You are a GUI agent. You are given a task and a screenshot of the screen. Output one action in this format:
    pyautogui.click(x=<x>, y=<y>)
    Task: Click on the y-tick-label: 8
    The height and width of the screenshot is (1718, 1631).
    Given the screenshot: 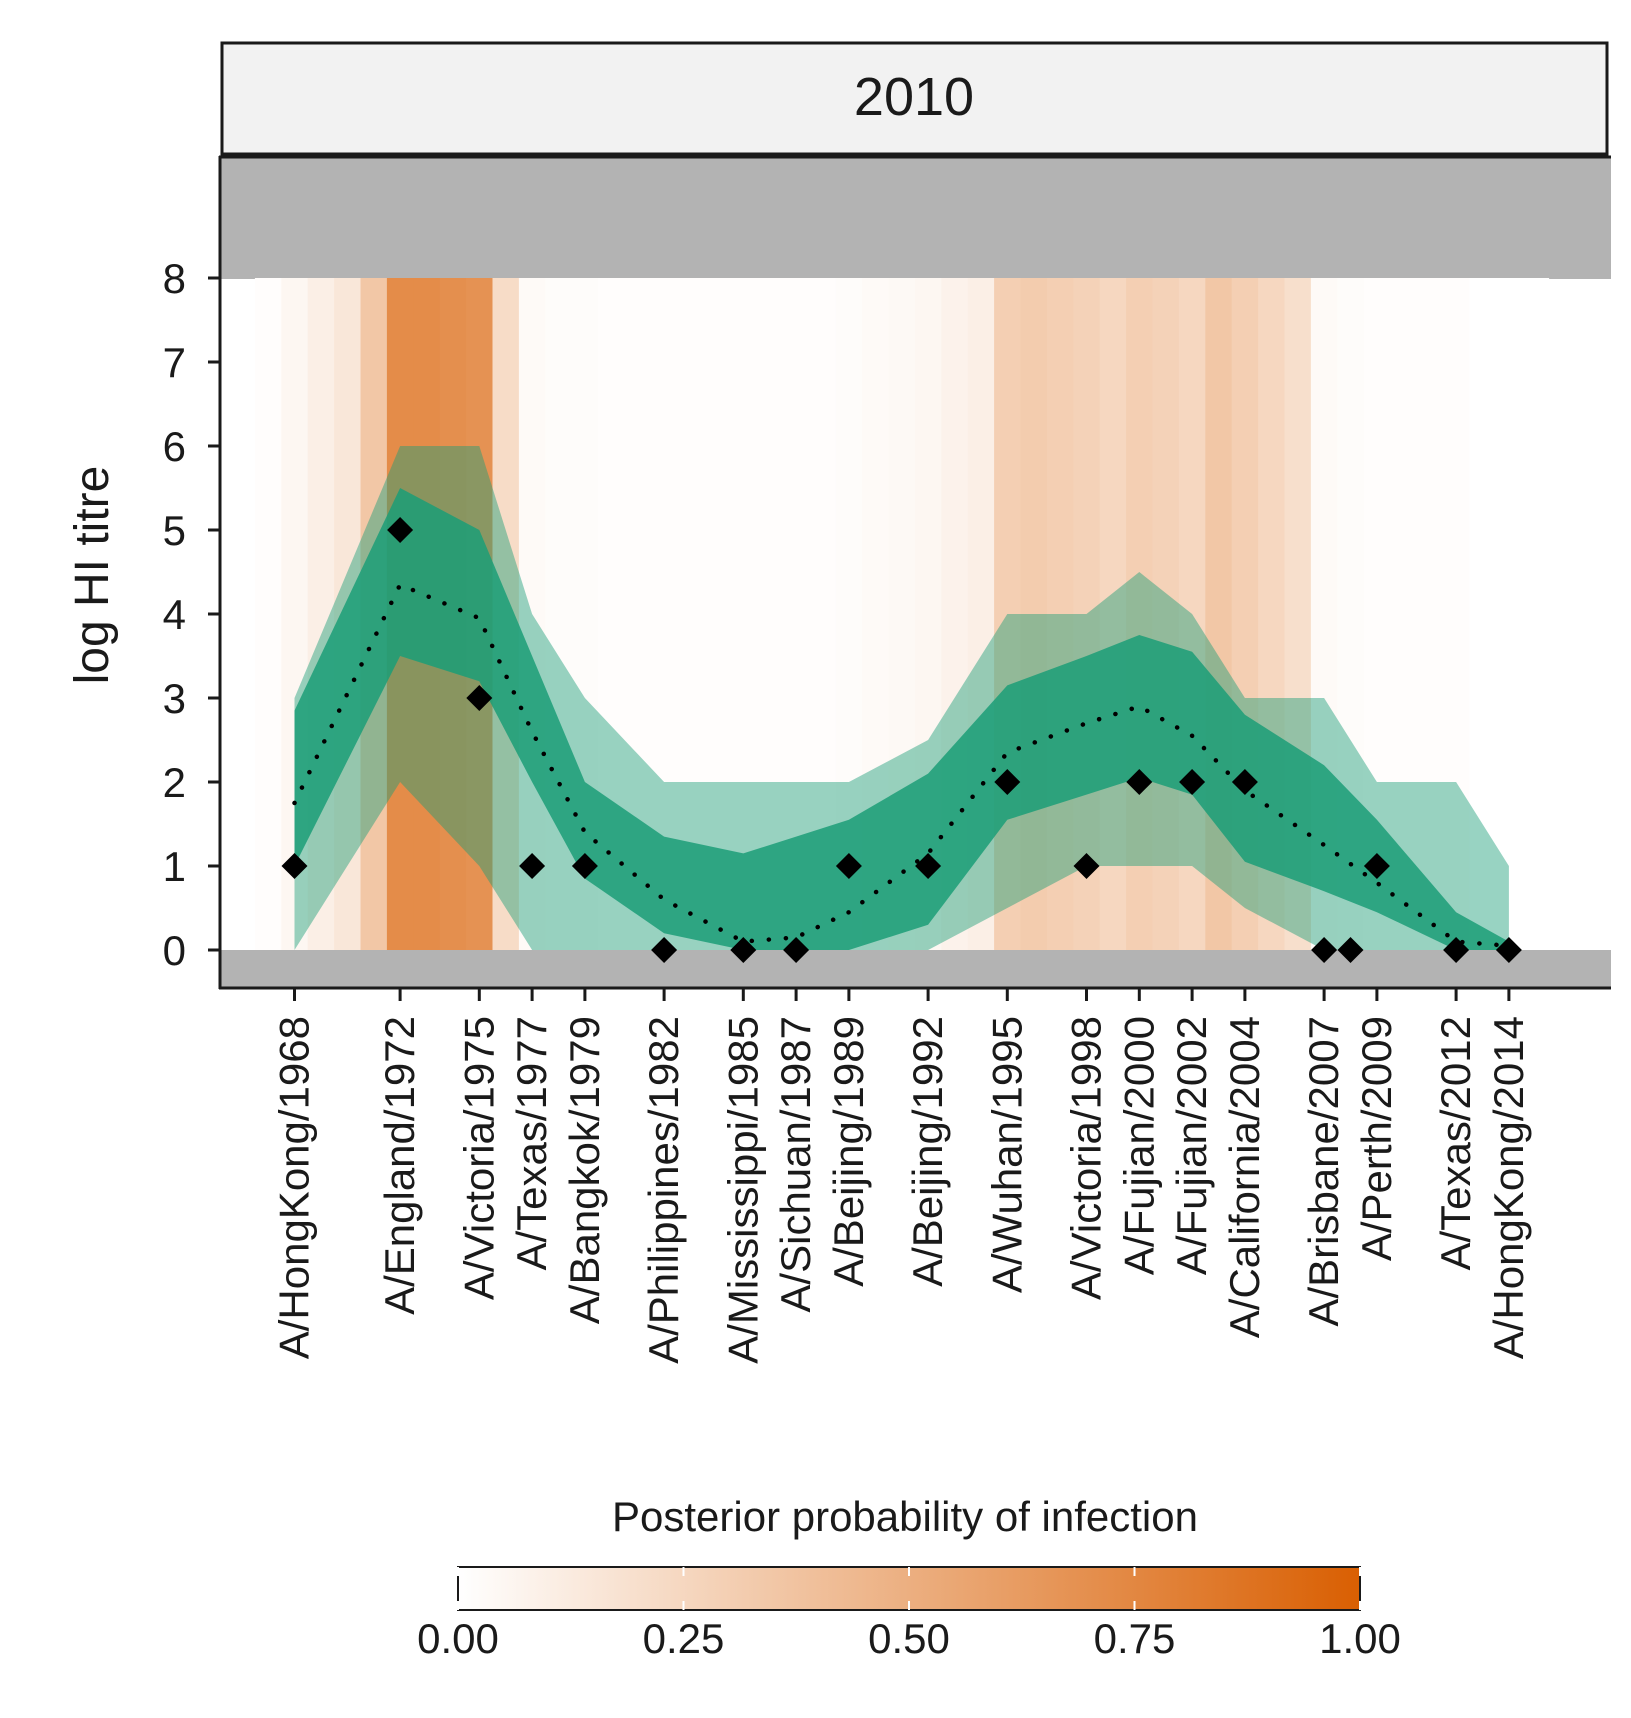 What is the action you would take?
    pyautogui.click(x=174, y=278)
    